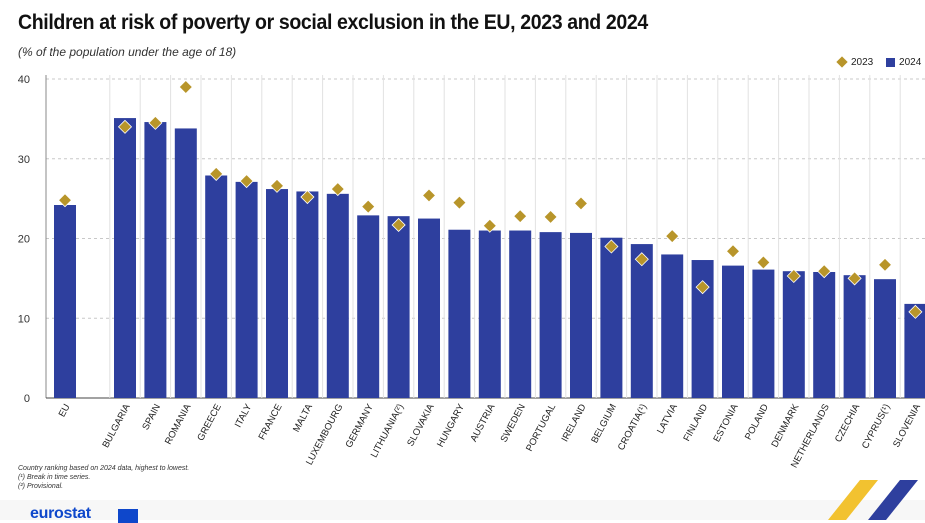  What do you see at coordinates (482, 423) in the screenshot?
I see `x-tick-label: AUSTRIA` at bounding box center [482, 423].